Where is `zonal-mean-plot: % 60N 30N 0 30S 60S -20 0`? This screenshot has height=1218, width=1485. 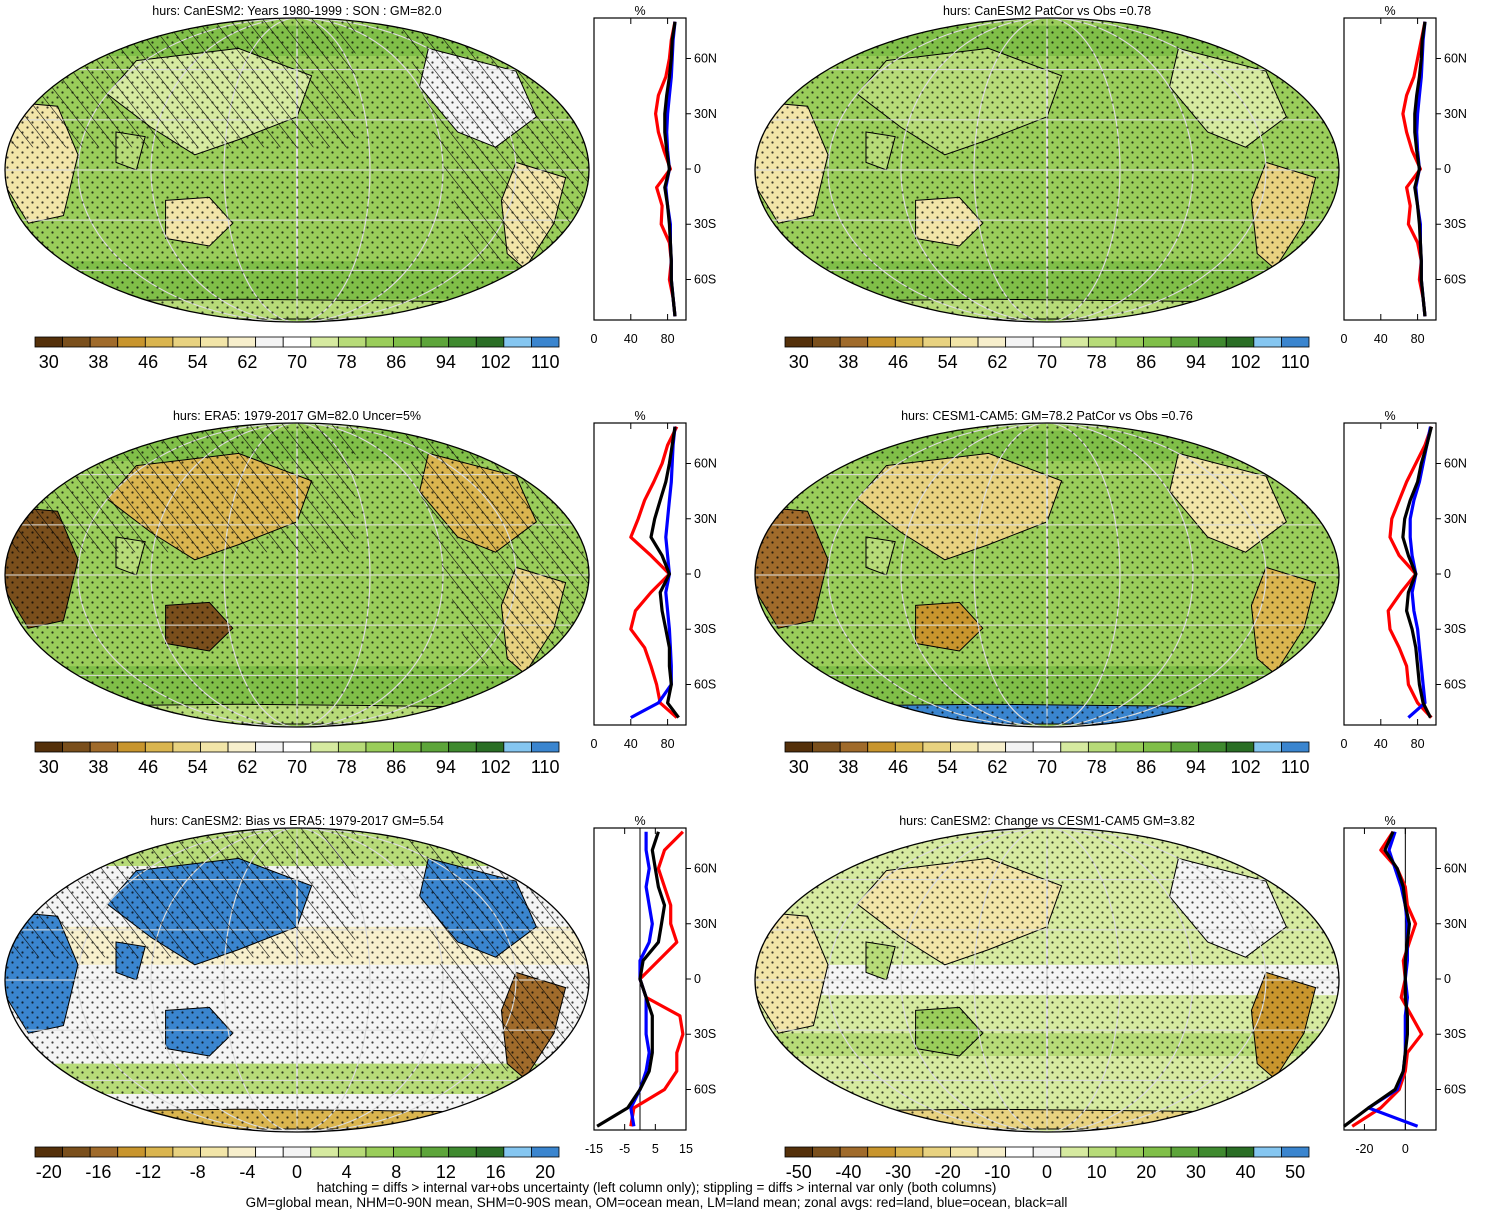 zonal-mean-plot: % 60N 30N 0 30S 60S -20 0 is located at coordinates (1405, 985).